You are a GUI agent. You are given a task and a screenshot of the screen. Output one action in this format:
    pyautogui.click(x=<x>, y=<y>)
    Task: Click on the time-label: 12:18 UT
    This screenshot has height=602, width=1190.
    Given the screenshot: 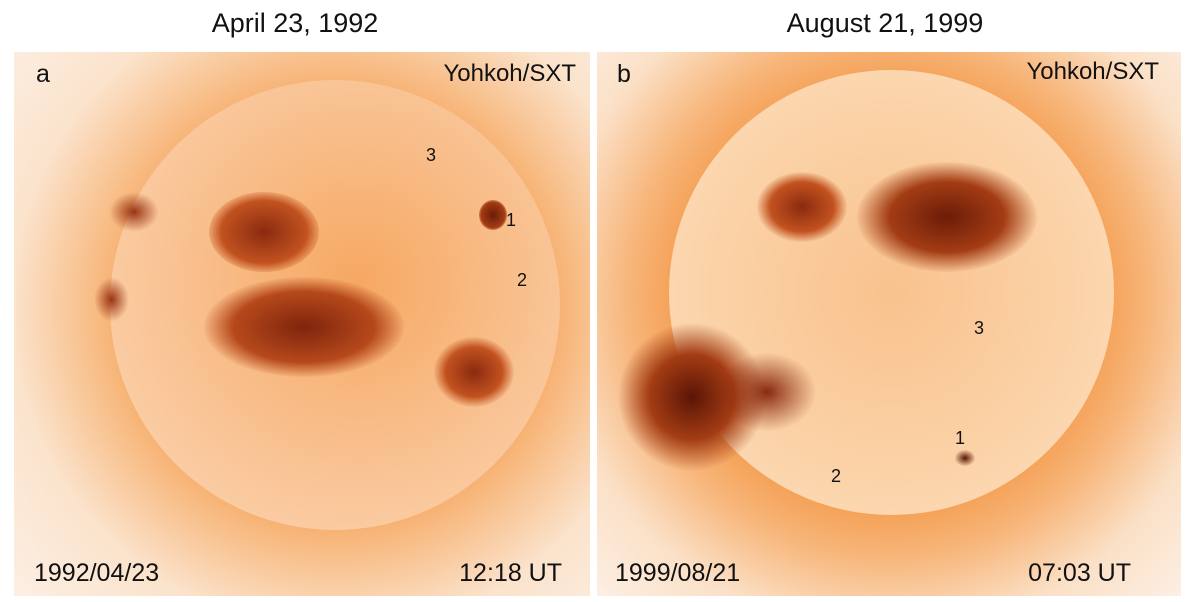 What is the action you would take?
    pyautogui.click(x=510, y=573)
    